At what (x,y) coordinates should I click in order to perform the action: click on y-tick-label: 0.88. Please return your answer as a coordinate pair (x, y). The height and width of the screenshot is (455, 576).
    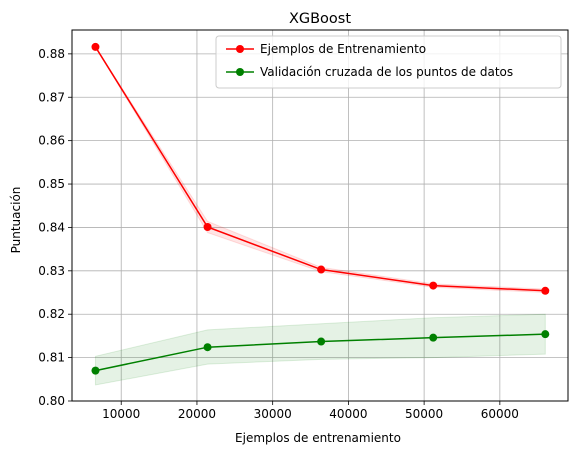
    Looking at the image, I should click on (51, 54).